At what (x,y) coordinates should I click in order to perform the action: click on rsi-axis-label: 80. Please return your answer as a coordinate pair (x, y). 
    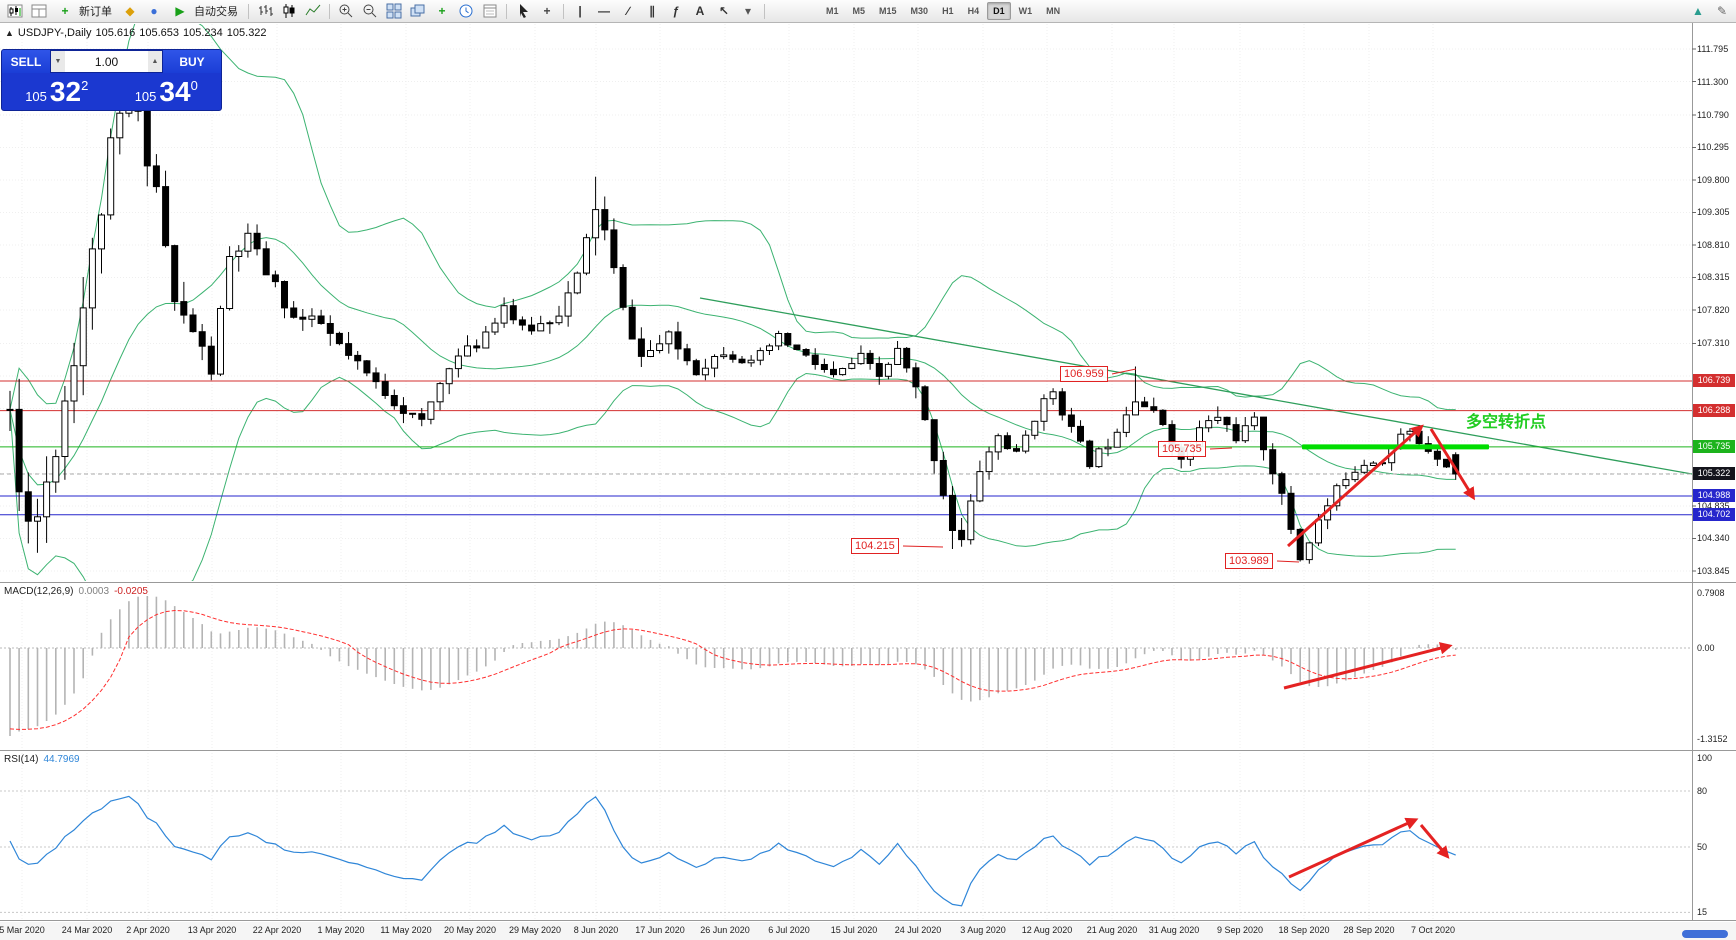
    Looking at the image, I should click on (1702, 790).